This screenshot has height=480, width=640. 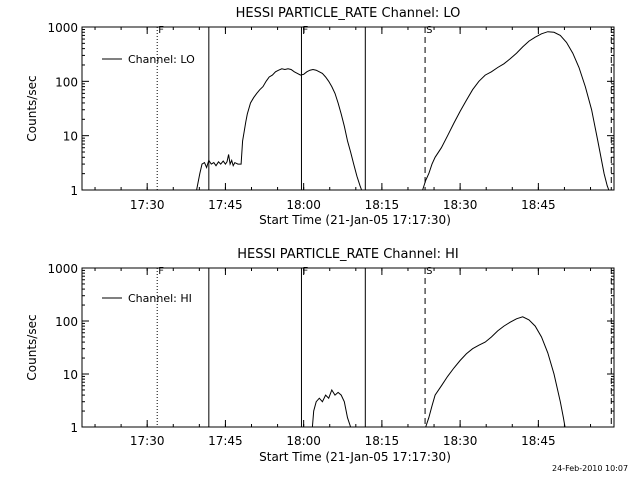 What do you see at coordinates (161, 59) in the screenshot?
I see `legend-label: Channel: LO` at bounding box center [161, 59].